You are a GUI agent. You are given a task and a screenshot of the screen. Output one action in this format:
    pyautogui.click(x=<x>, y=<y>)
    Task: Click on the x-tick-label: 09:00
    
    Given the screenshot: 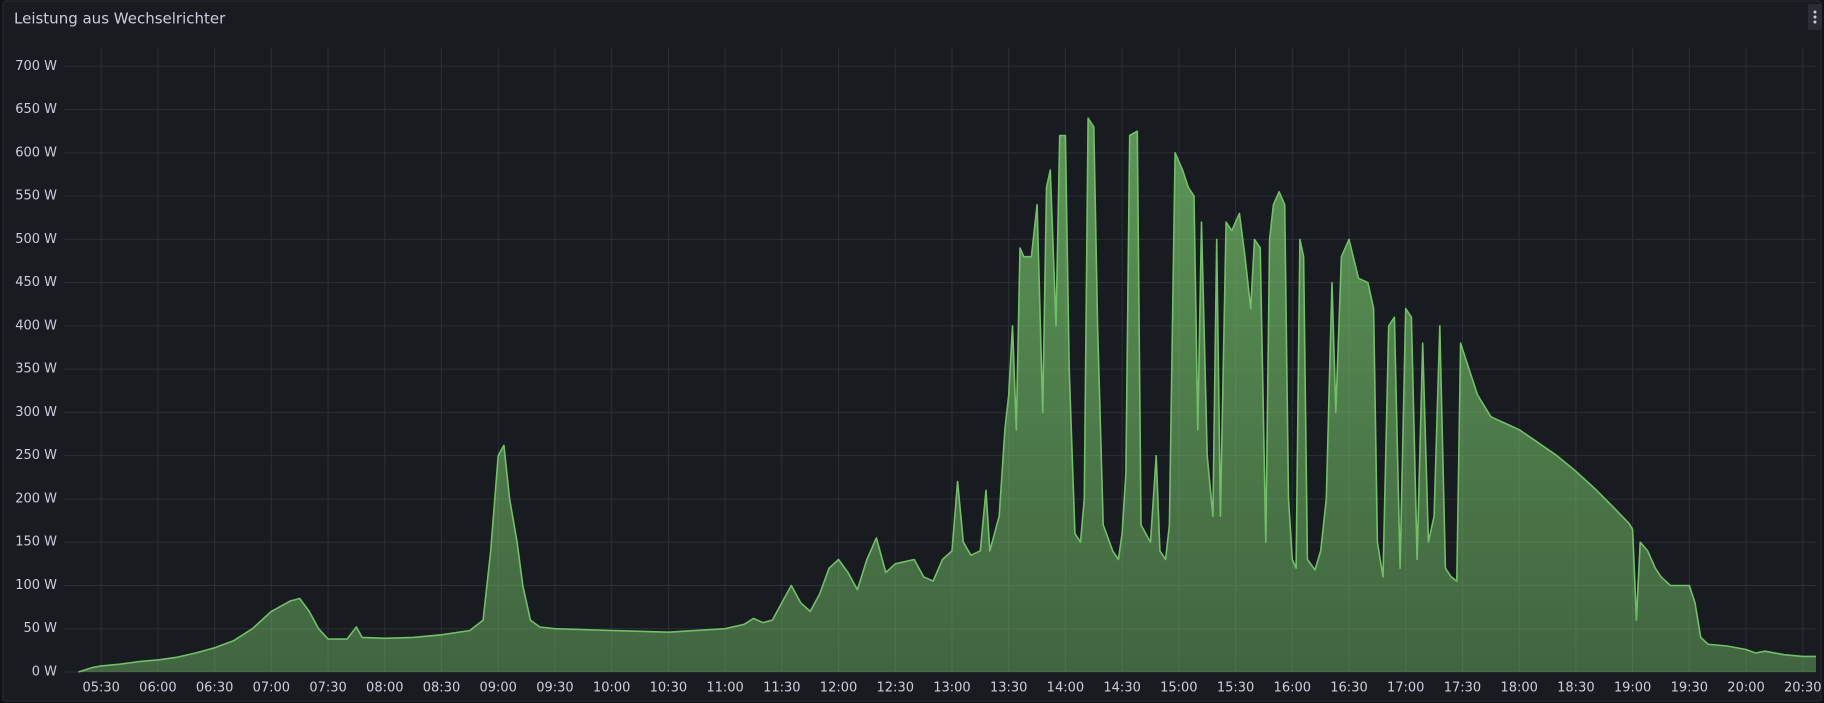 What is the action you would take?
    pyautogui.click(x=497, y=688)
    